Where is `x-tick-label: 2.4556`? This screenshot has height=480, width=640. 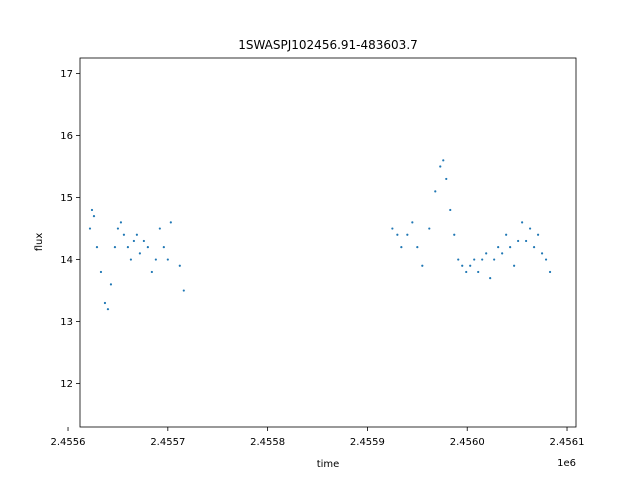 x-tick-label: 2.4556 is located at coordinates (68, 442).